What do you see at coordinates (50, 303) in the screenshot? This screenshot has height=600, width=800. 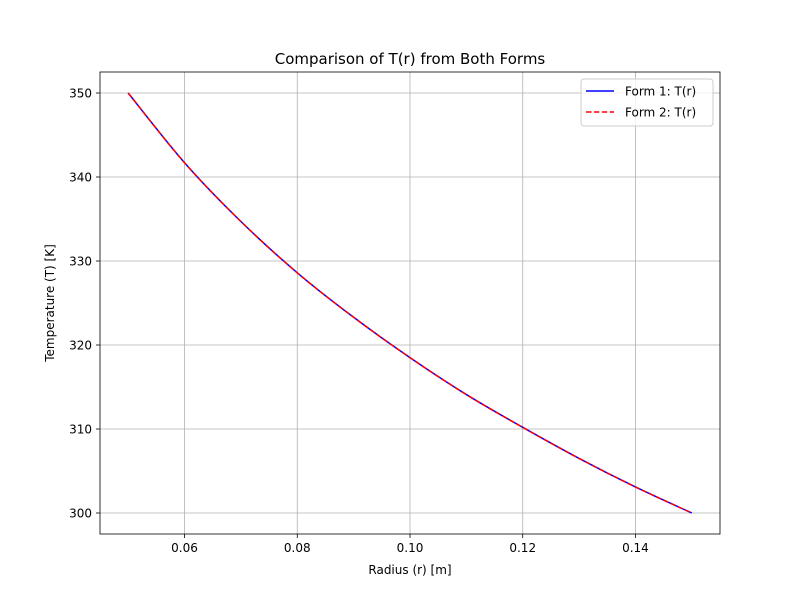 I see `y-axis-label: Temperature (T) [K]` at bounding box center [50, 303].